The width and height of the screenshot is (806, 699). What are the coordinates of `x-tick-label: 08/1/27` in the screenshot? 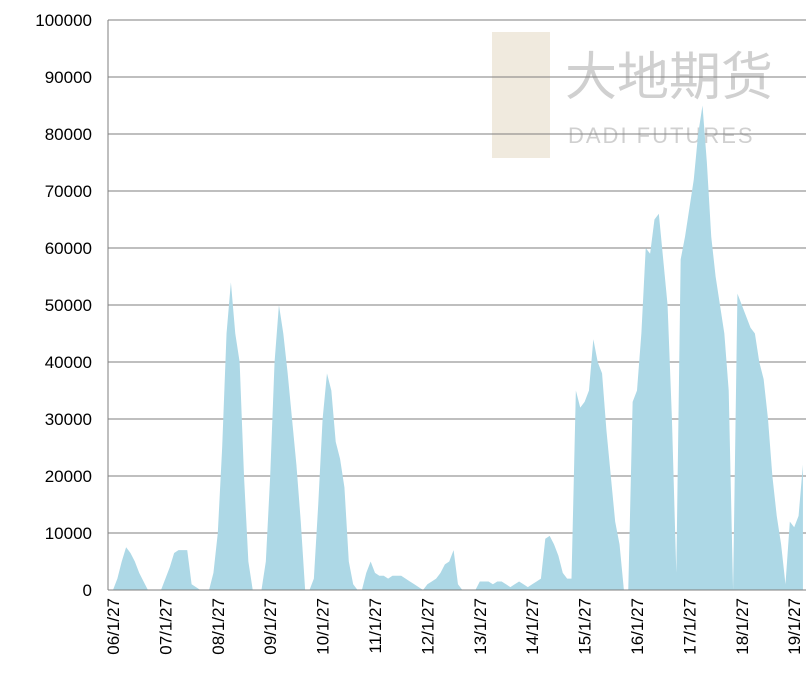 It's located at (218, 626).